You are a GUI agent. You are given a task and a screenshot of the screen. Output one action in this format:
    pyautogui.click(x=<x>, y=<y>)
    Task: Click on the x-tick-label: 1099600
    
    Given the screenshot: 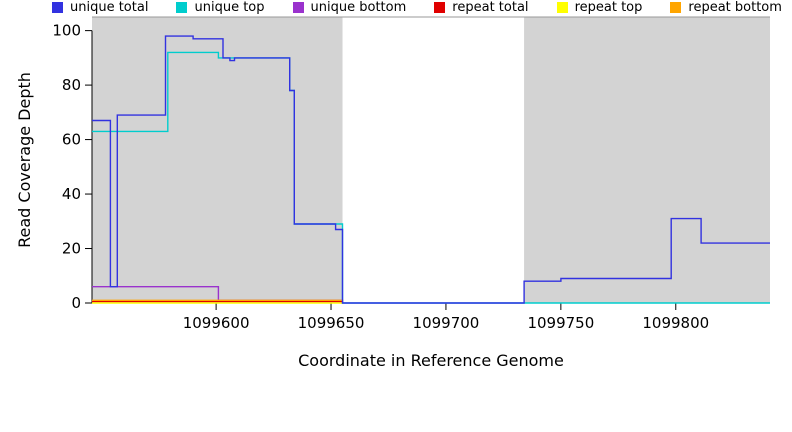 What is the action you would take?
    pyautogui.click(x=216, y=323)
    